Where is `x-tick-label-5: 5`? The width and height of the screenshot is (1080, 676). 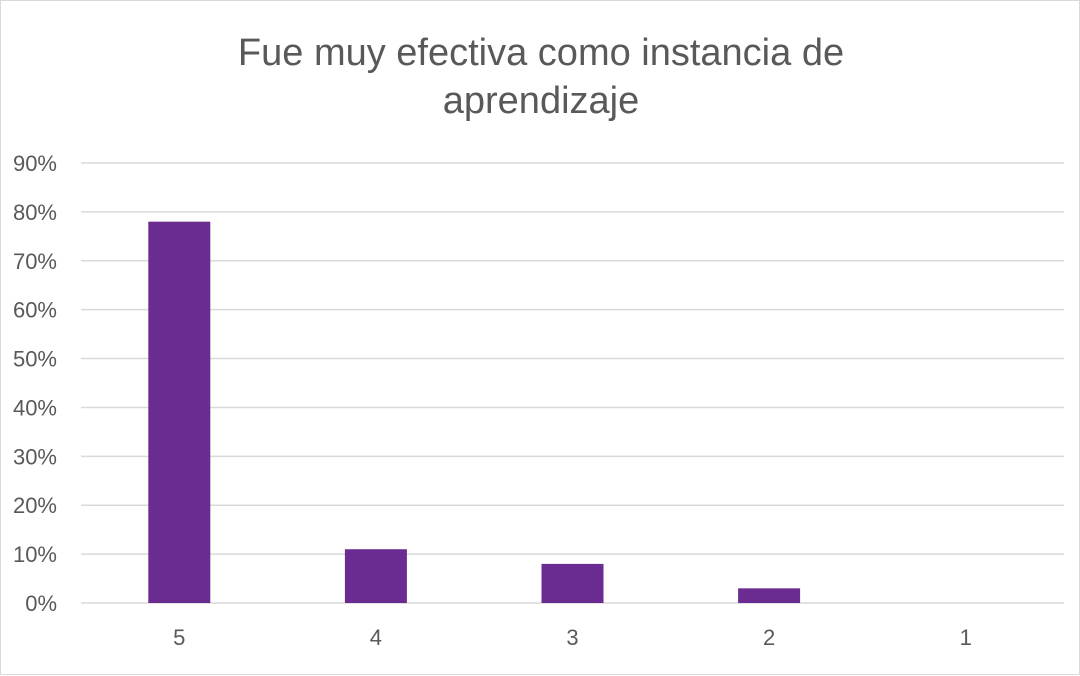
x-tick-label-5: 5 is located at coordinates (179, 637).